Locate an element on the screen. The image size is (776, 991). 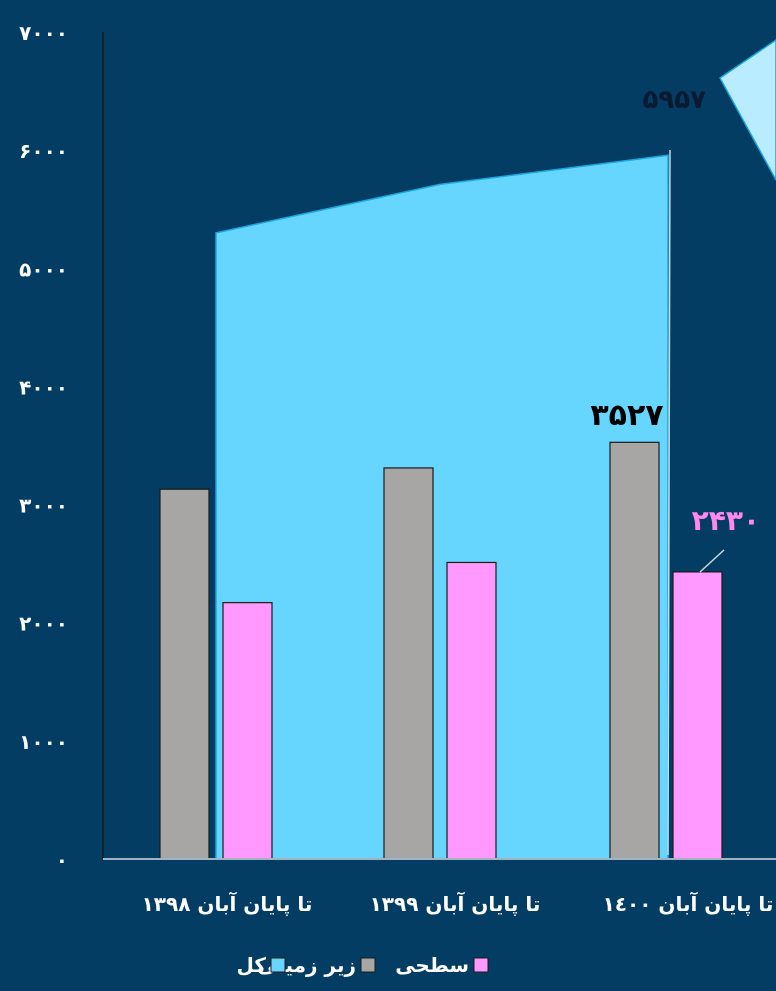
bar-series1-cat2 is located at coordinates (408, 663).